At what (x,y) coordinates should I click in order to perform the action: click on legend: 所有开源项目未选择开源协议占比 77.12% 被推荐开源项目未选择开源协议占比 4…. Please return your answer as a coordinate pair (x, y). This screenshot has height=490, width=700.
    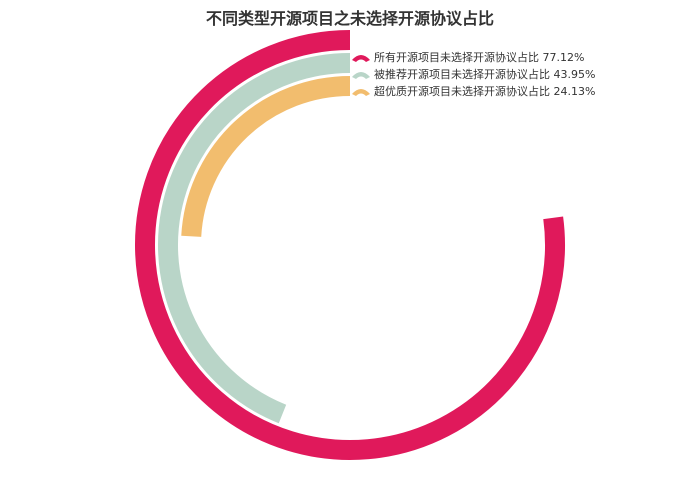
    Looking at the image, I should click on (473, 74).